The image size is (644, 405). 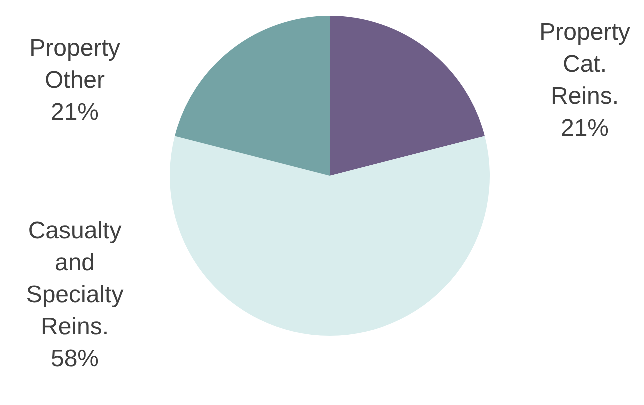 I want to click on slice-label: Casualty and Specialty Reins., so click(x=75, y=279).